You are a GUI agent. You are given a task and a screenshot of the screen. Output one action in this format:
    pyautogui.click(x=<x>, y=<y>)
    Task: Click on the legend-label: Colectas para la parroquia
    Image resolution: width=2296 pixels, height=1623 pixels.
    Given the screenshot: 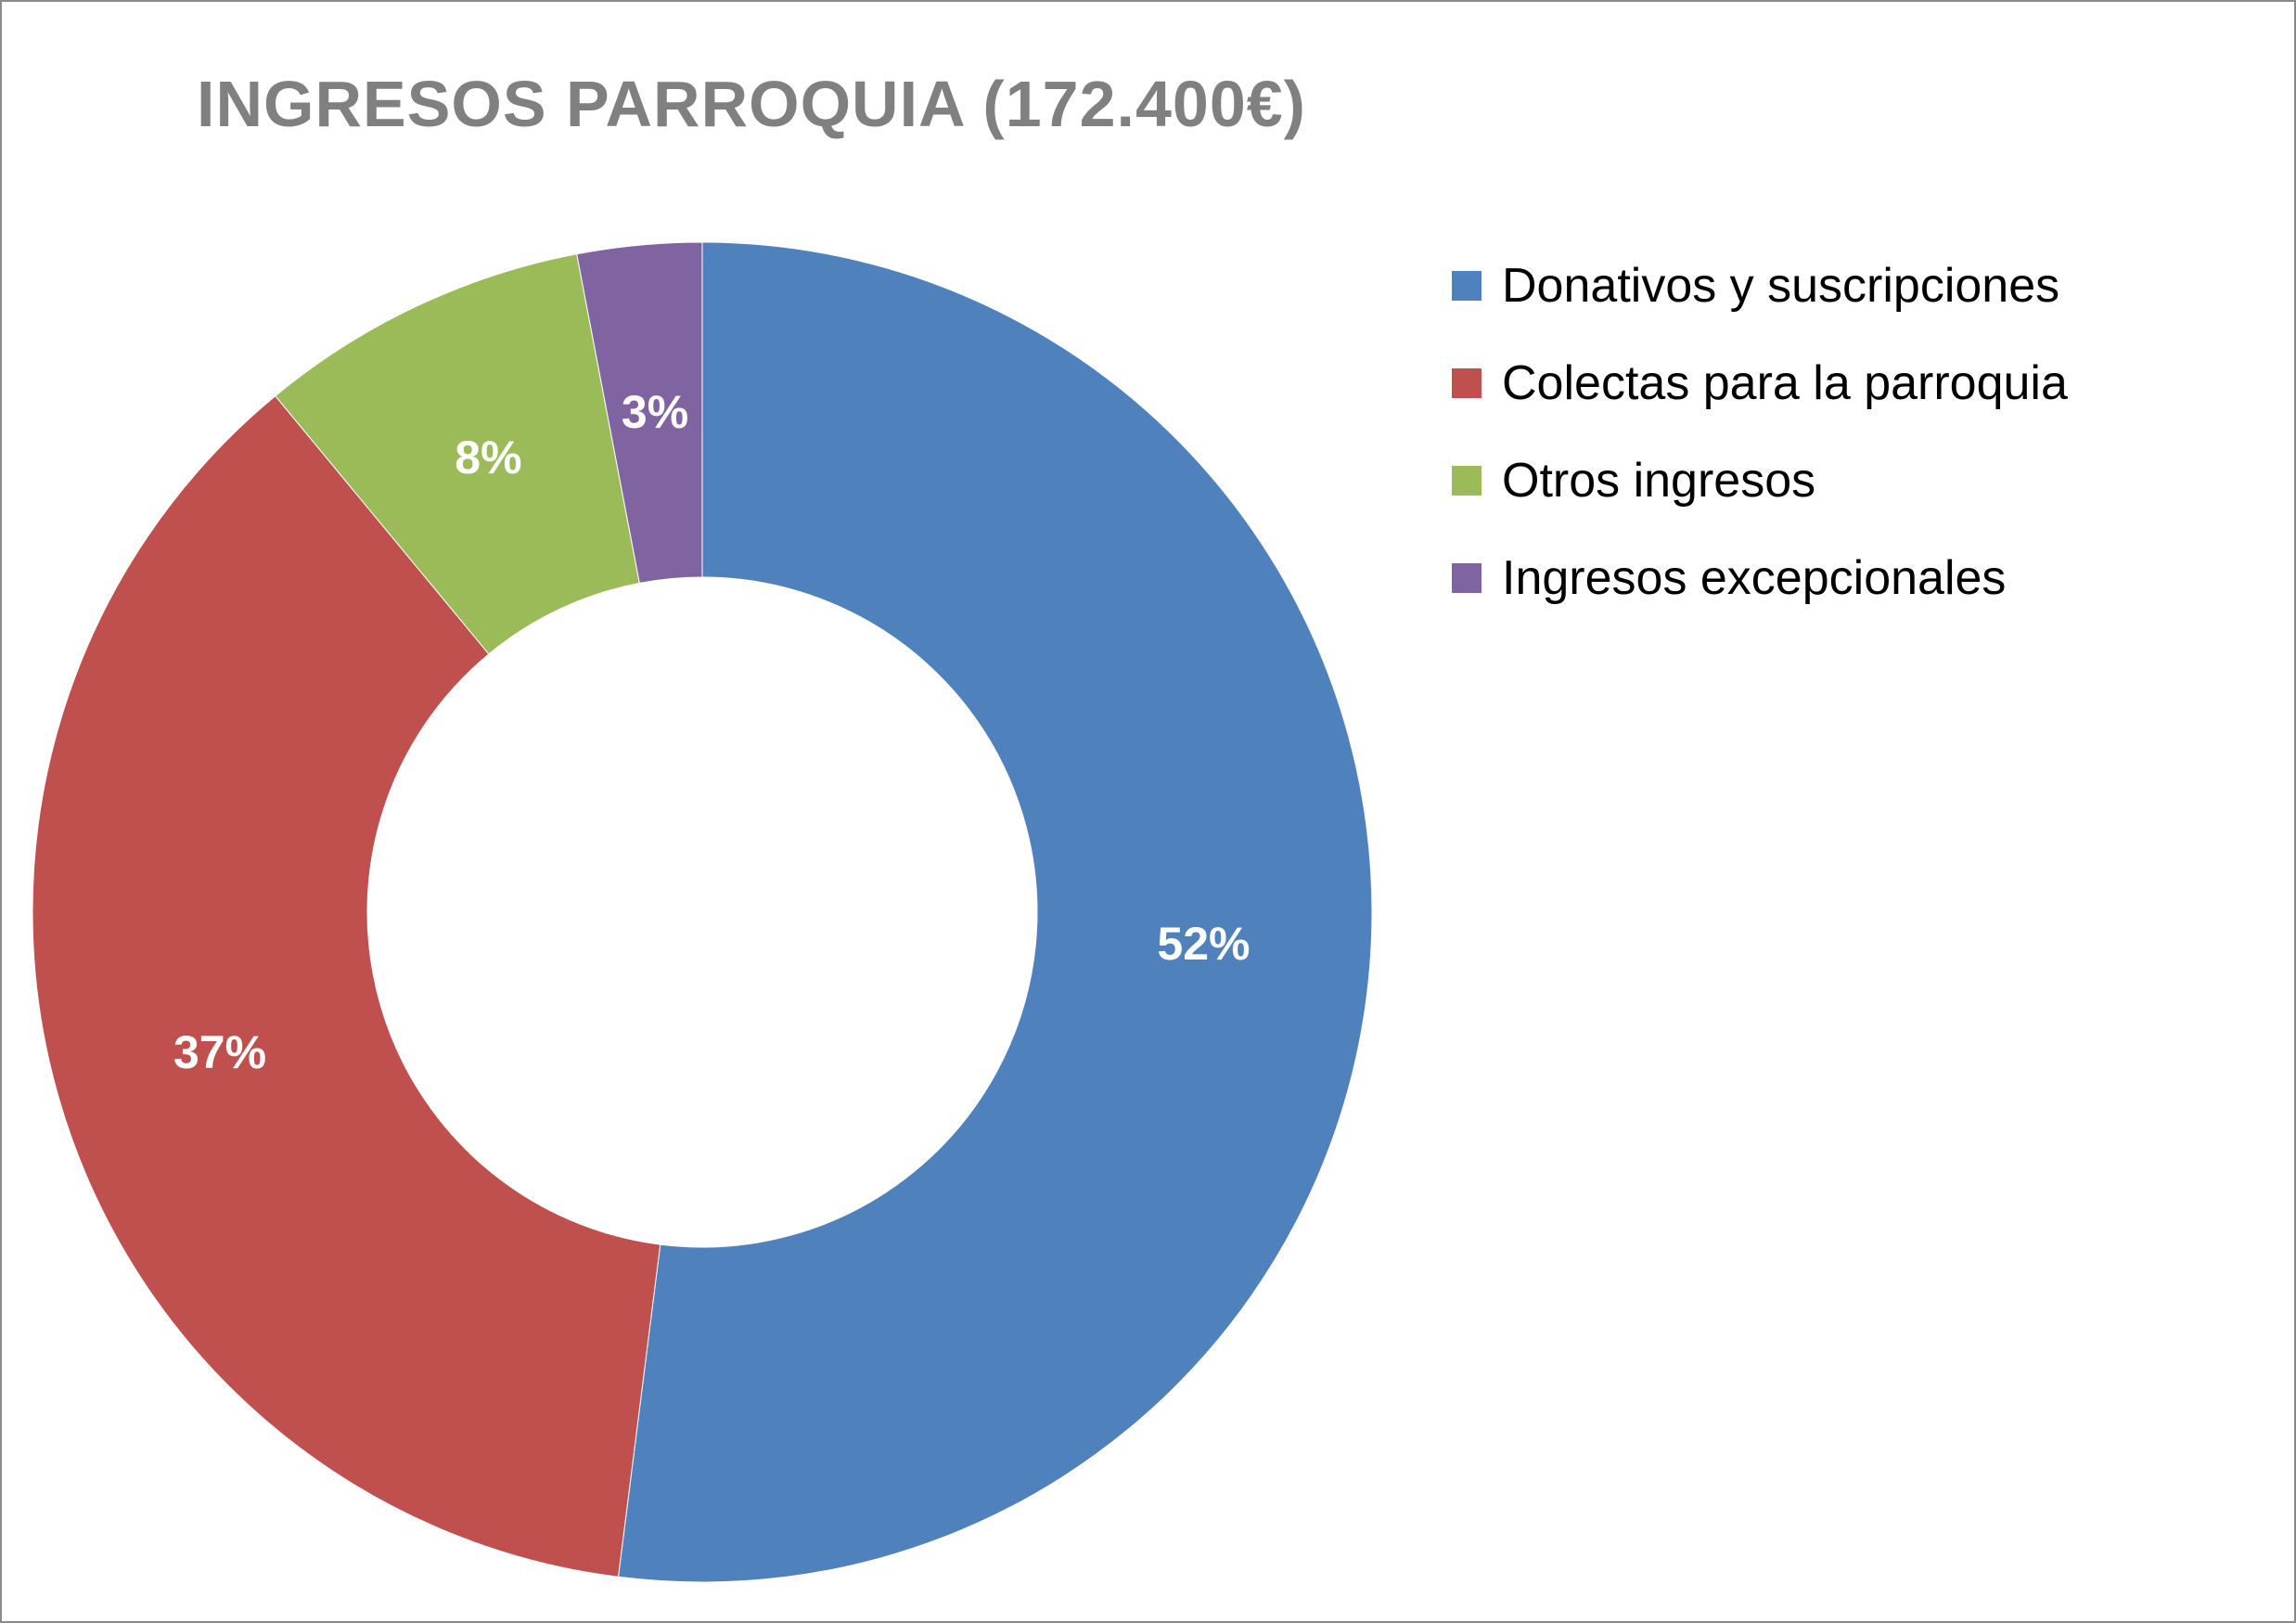 What is the action you would take?
    pyautogui.click(x=1785, y=383)
    